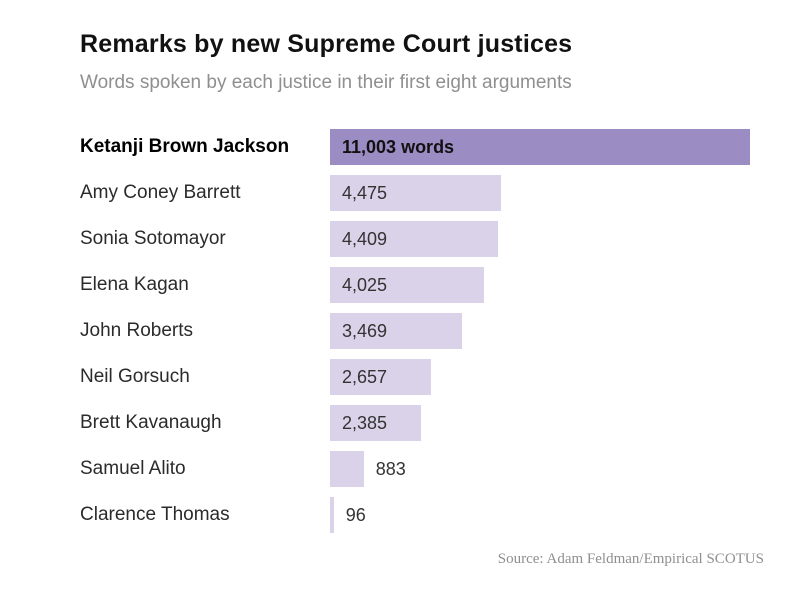 Image resolution: width=800 pixels, height=605 pixels. What do you see at coordinates (630, 559) in the screenshot?
I see `source-attribution: Source: Adam Feldman/Empirical SCOTUS` at bounding box center [630, 559].